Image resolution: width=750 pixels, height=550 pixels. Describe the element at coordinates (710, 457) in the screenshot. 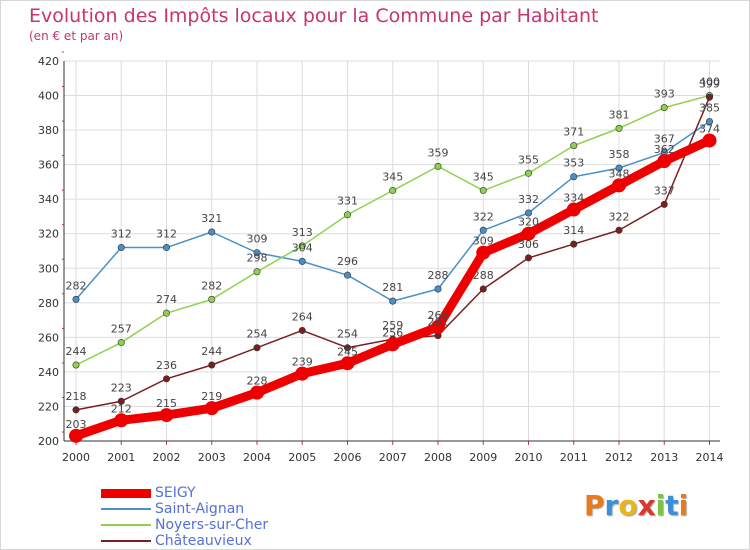

I see `x-tick-label: 2014` at that location.